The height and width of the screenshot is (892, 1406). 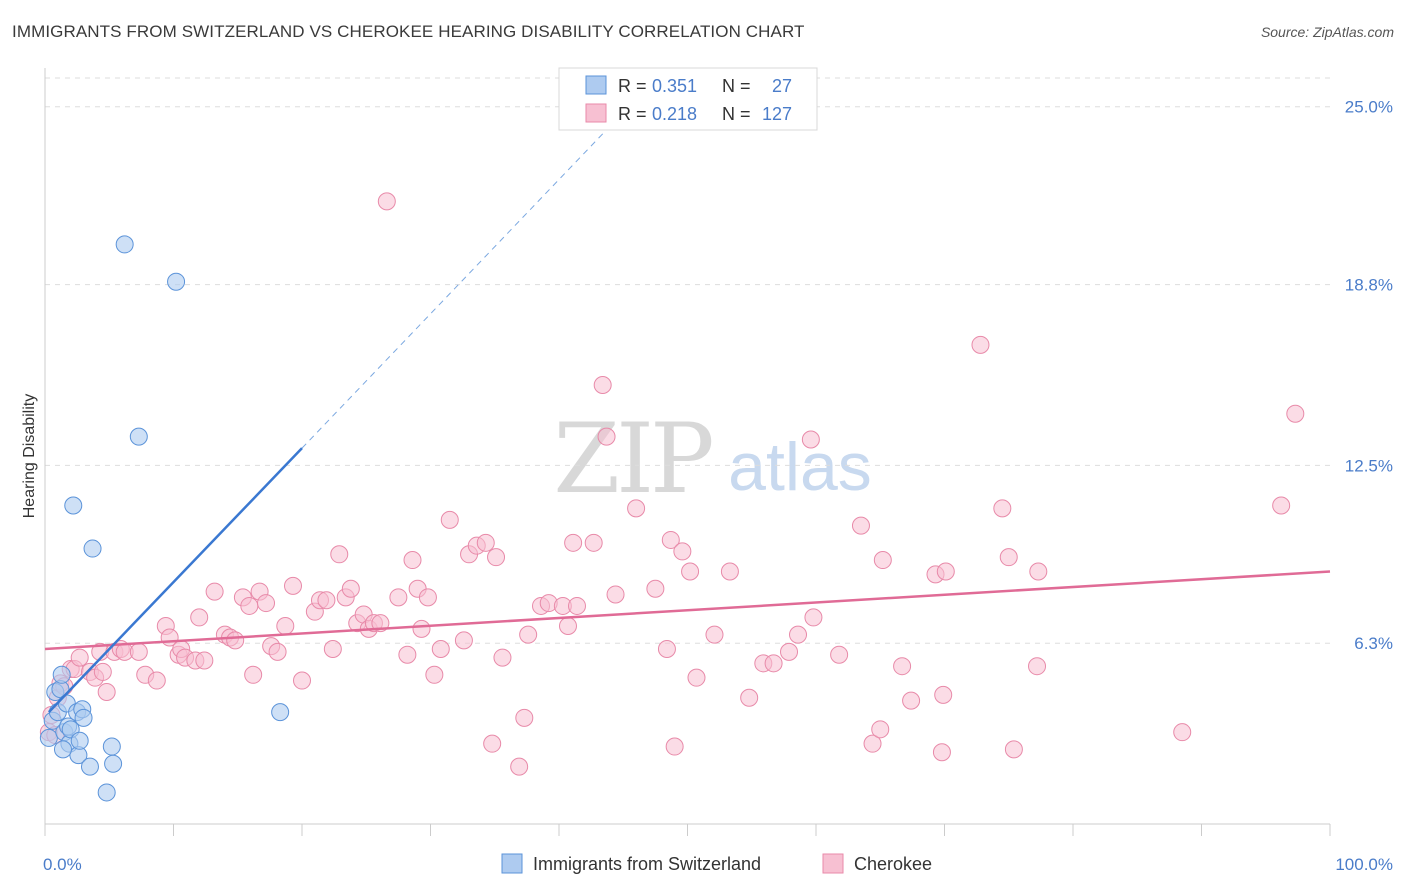 I want to click on bottom-legend-swatch-pink, so click(x=833, y=863).